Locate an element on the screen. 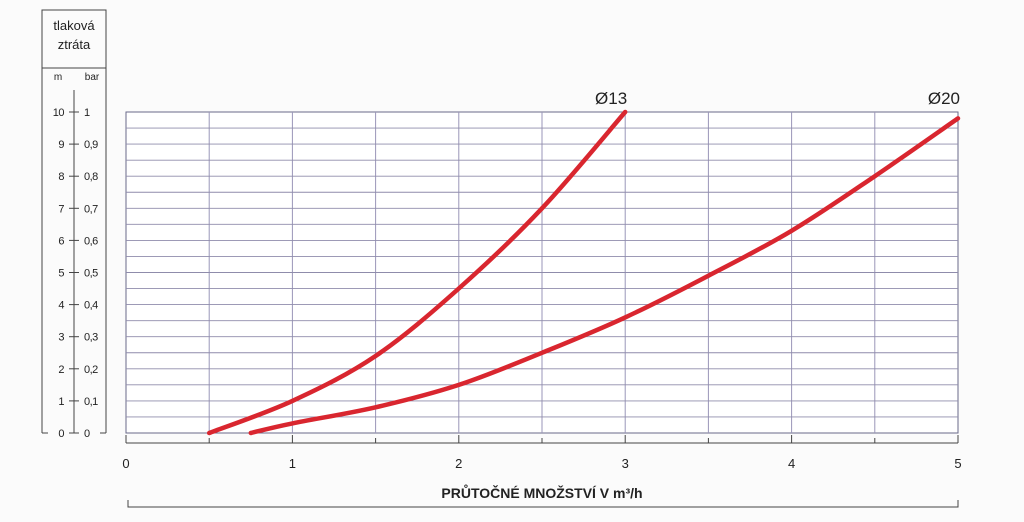  x-axis-title: PRŮTOČNÉ MNOŽSTVÍ V m³/h is located at coordinates (541, 492).